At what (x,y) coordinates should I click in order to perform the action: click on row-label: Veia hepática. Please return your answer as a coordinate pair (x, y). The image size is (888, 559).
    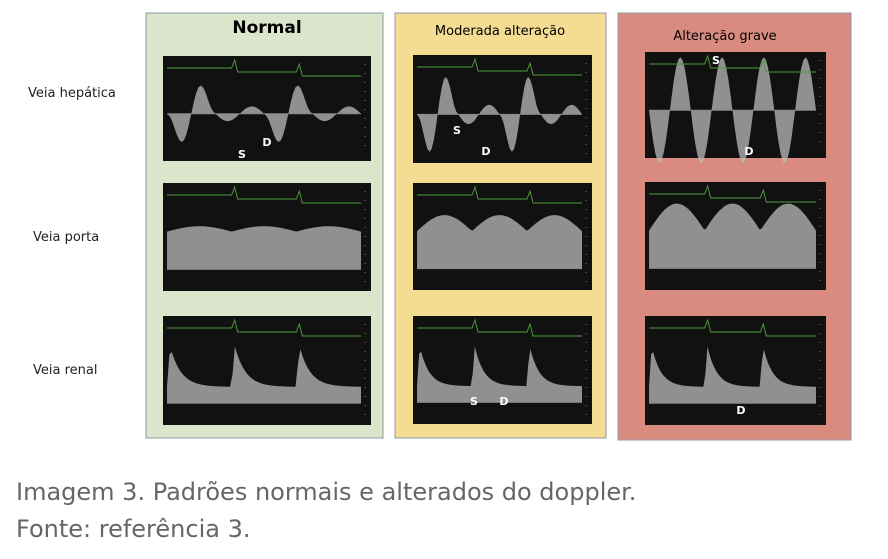
    Looking at the image, I should click on (72, 93).